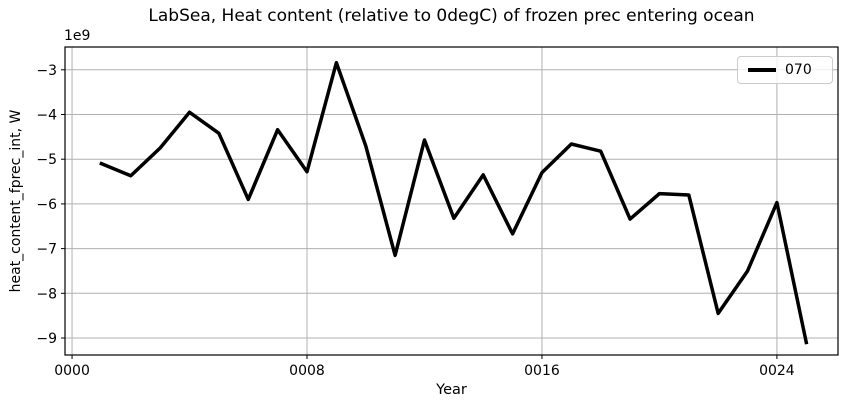 Image resolution: width=851 pixels, height=412 pixels. I want to click on legend: 070, so click(785, 70).